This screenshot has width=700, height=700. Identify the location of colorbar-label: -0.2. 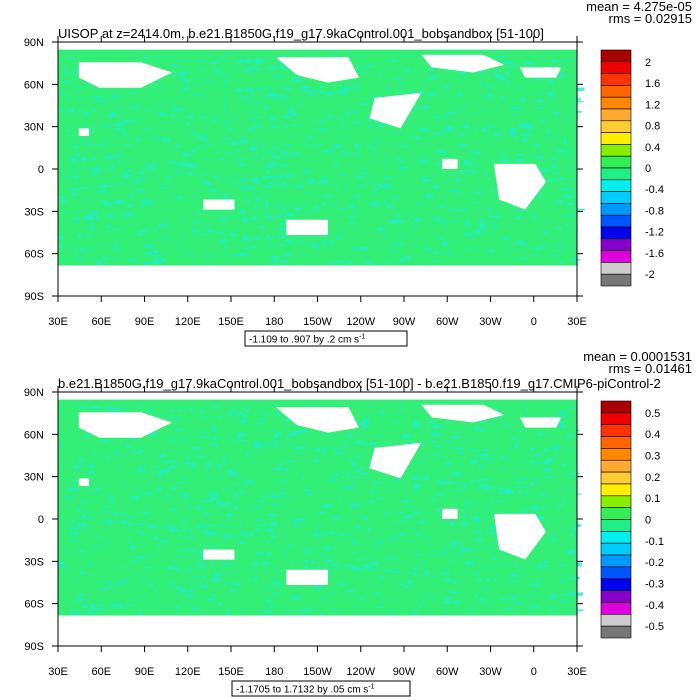
(654, 563).